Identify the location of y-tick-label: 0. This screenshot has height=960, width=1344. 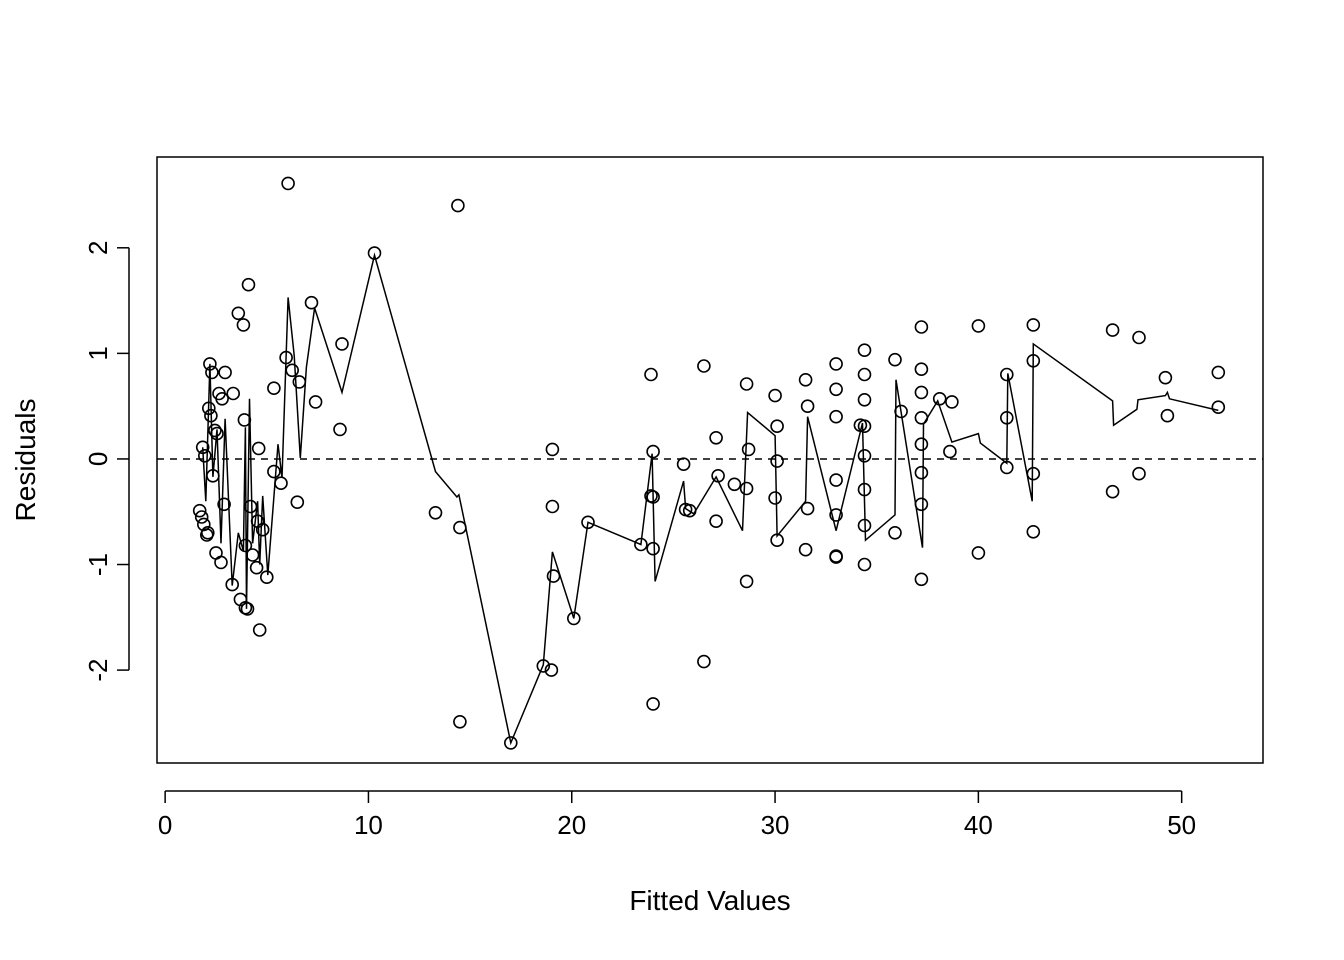
(98, 459).